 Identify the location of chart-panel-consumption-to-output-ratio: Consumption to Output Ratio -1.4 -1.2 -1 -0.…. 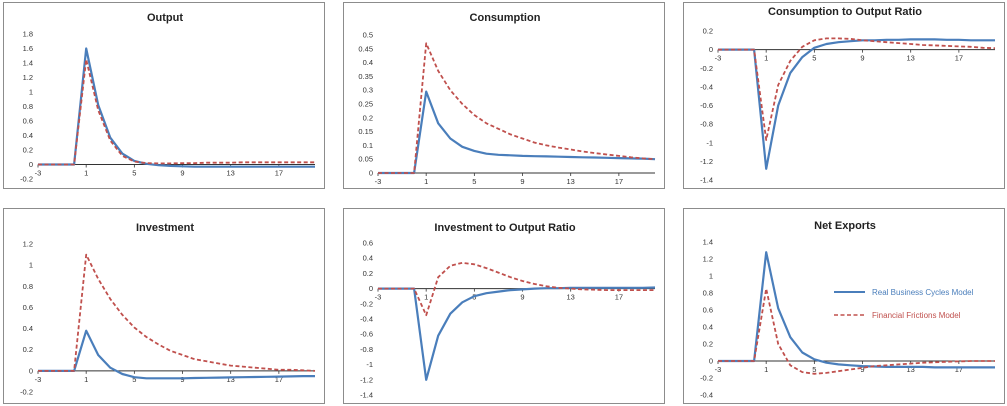
(844, 95).